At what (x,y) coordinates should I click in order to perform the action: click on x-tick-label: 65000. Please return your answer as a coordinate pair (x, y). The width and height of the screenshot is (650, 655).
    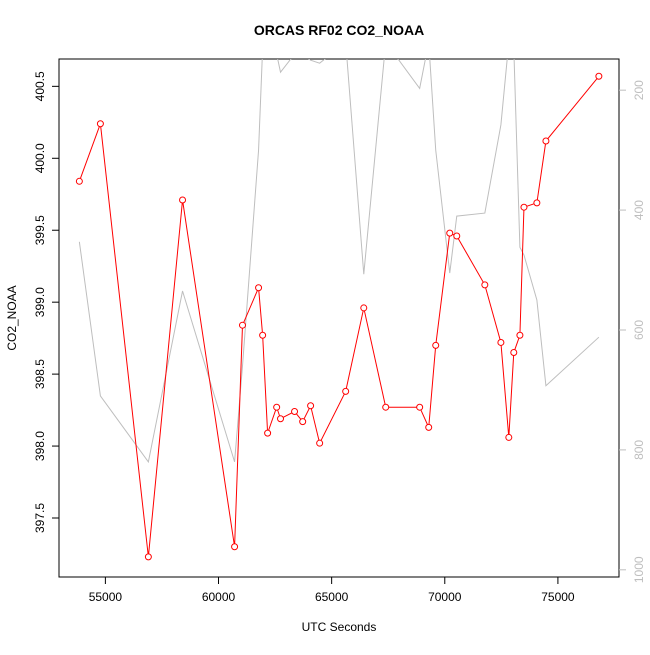
    Looking at the image, I should click on (332, 597).